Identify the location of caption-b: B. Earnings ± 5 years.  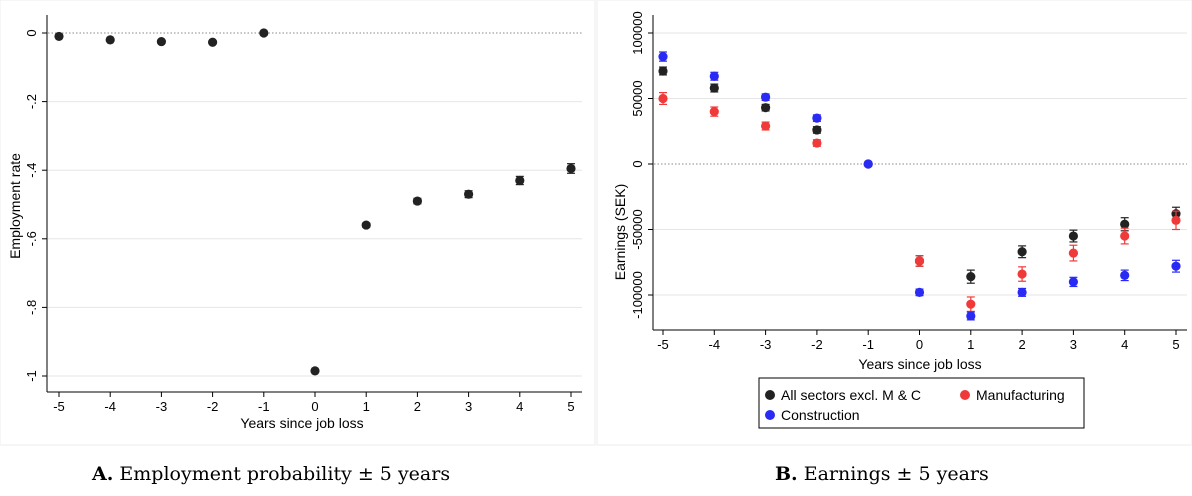
(882, 474).